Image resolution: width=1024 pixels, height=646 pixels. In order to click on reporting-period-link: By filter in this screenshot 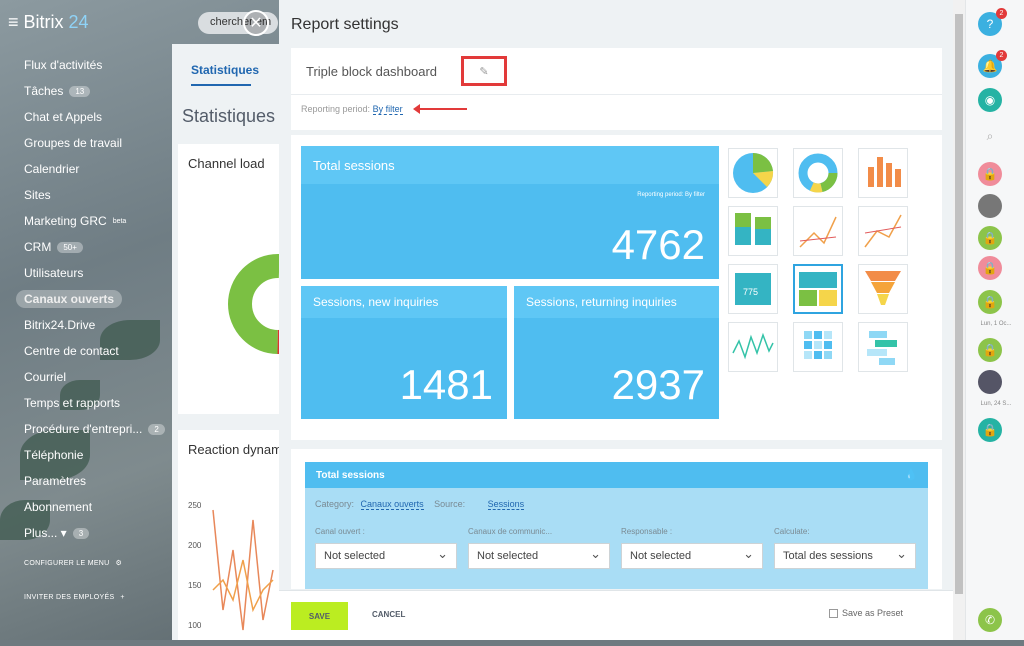, I will do `click(387, 109)`.